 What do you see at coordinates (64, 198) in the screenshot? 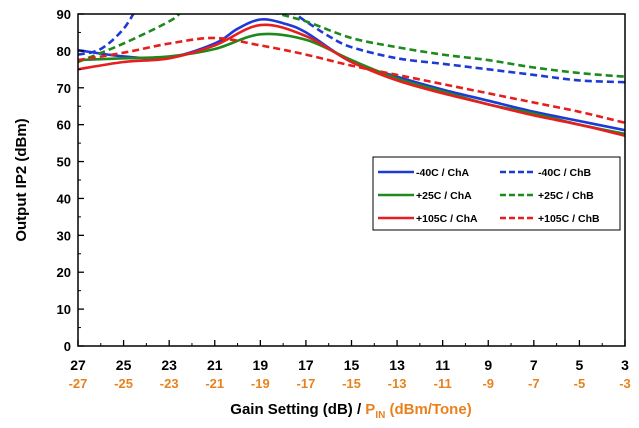
I see `y-tick-label: 40` at bounding box center [64, 198].